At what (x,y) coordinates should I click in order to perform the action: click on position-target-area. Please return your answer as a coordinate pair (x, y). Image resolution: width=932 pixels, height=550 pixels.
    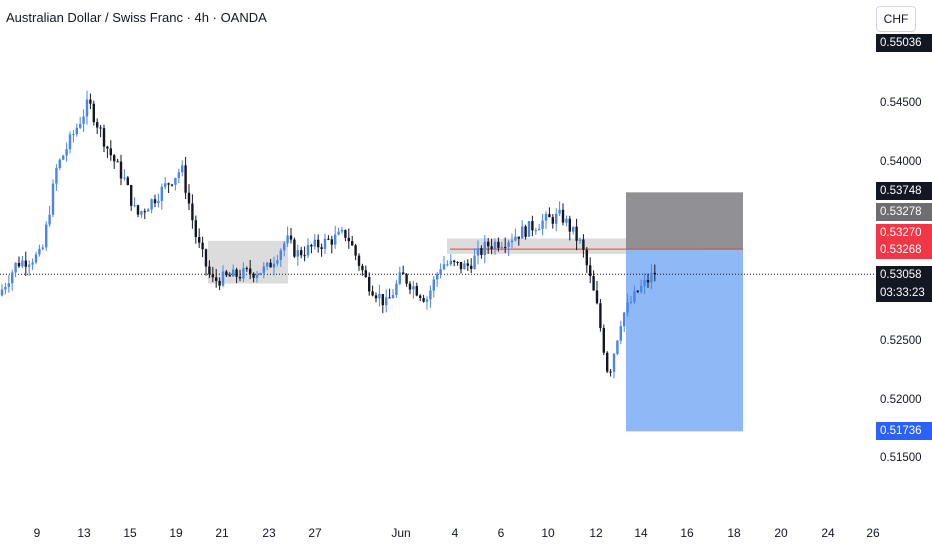
    Looking at the image, I should click on (684, 340).